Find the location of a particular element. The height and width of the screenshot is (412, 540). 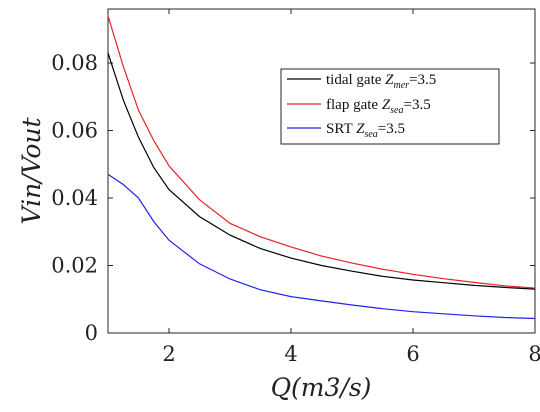

x-tick-label: 4 is located at coordinates (290, 354).